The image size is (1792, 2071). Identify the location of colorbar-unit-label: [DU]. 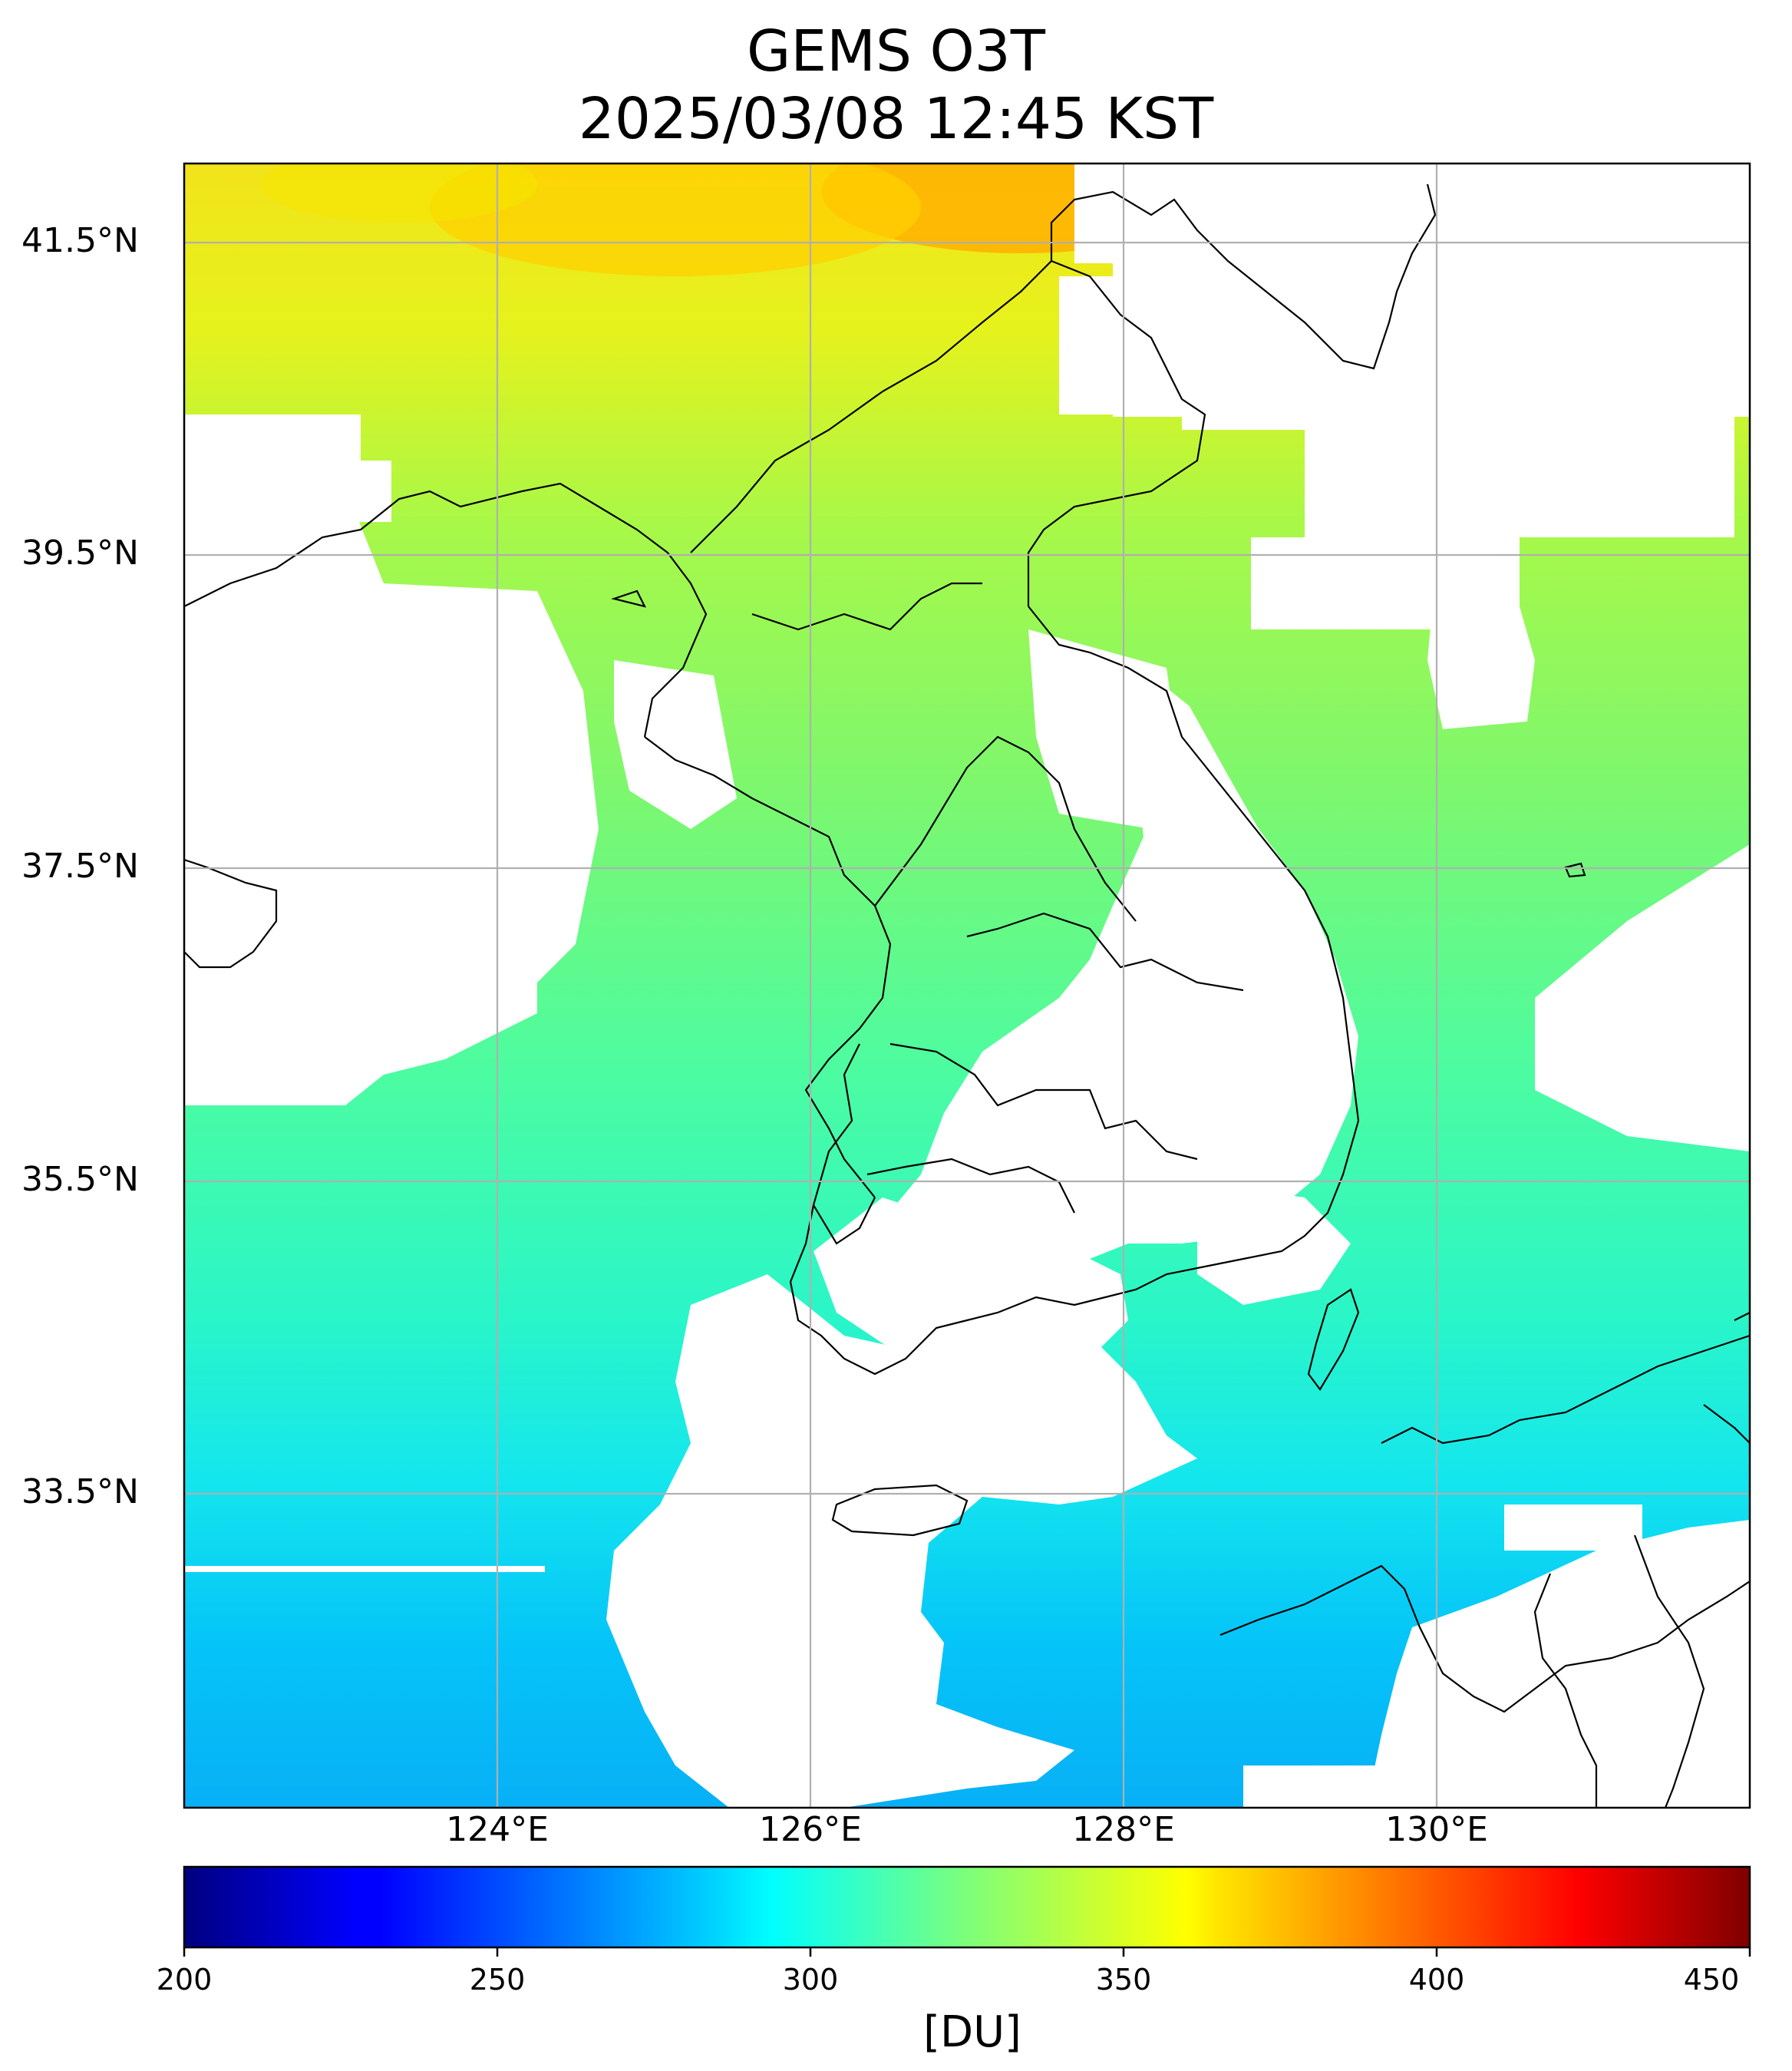
(972, 2032).